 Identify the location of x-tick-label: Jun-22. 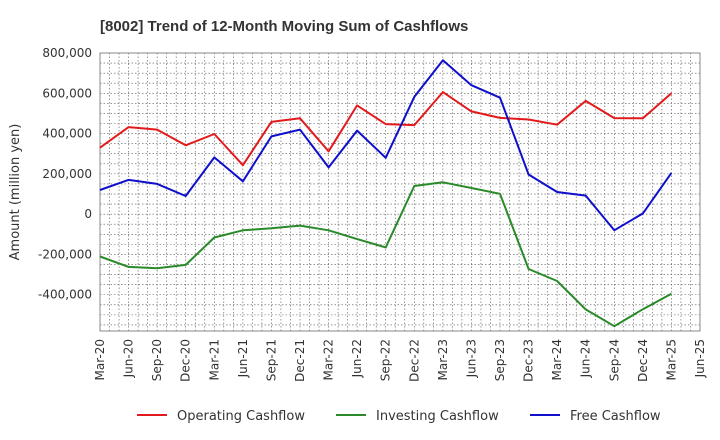
(357, 358).